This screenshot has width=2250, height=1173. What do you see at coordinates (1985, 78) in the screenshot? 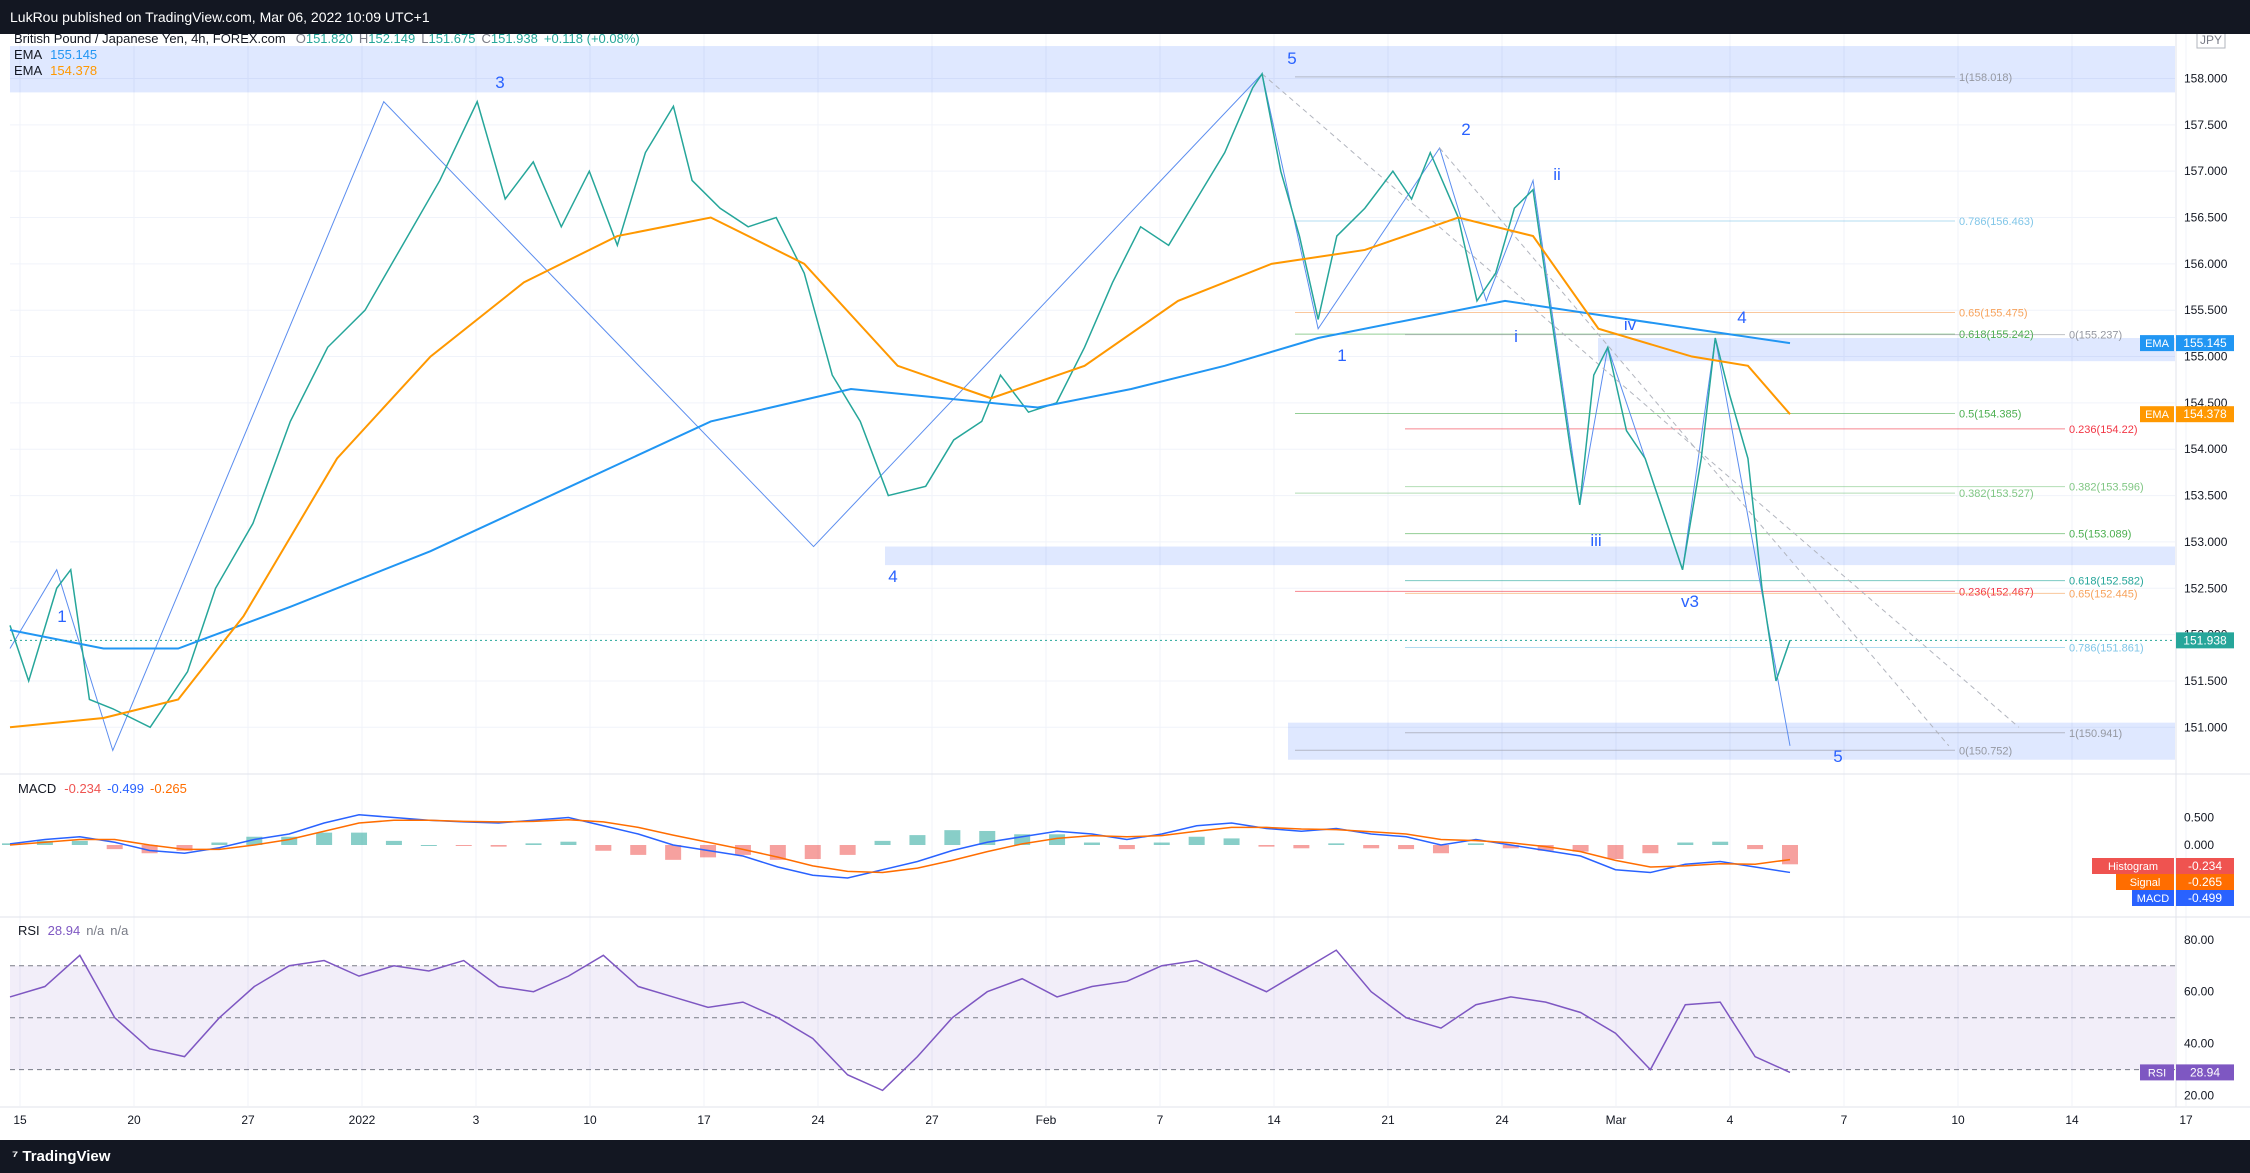
I see `fib-label: 1(158.018)` at bounding box center [1985, 78].